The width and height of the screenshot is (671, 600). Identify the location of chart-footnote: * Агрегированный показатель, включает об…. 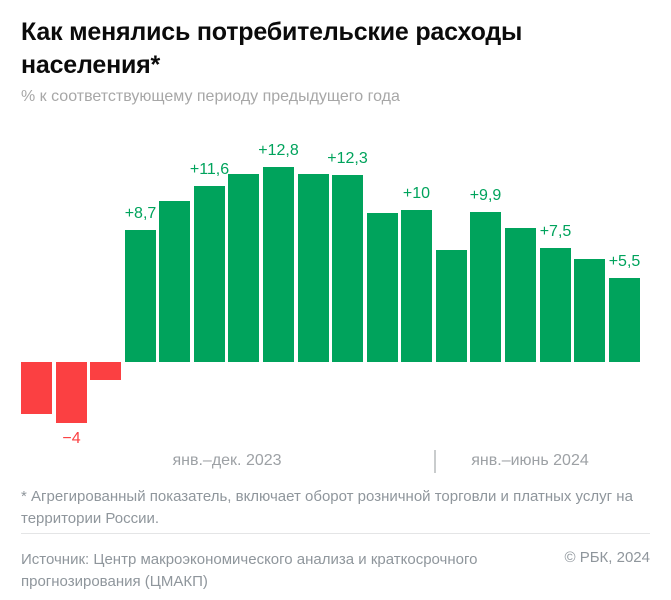
(327, 507).